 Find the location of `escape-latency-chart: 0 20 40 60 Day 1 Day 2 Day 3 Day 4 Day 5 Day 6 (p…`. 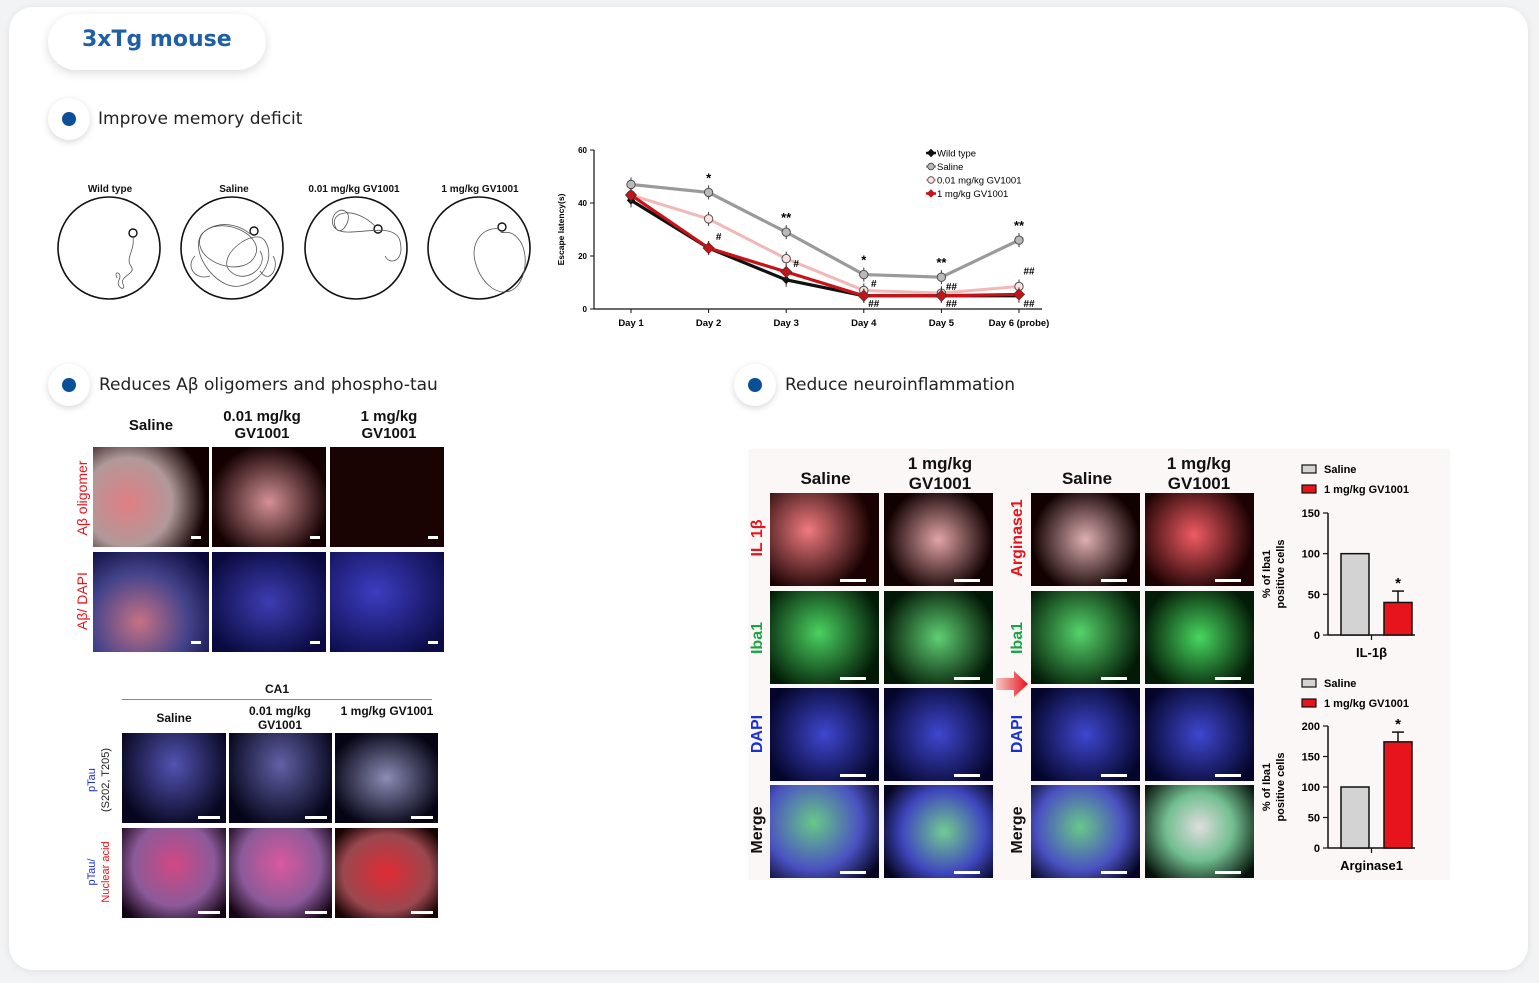

escape-latency-chart: 0 20 40 60 Day 1 Day 2 Day 3 Day 4 Day 5 Day 6 (p… is located at coordinates (802, 237).